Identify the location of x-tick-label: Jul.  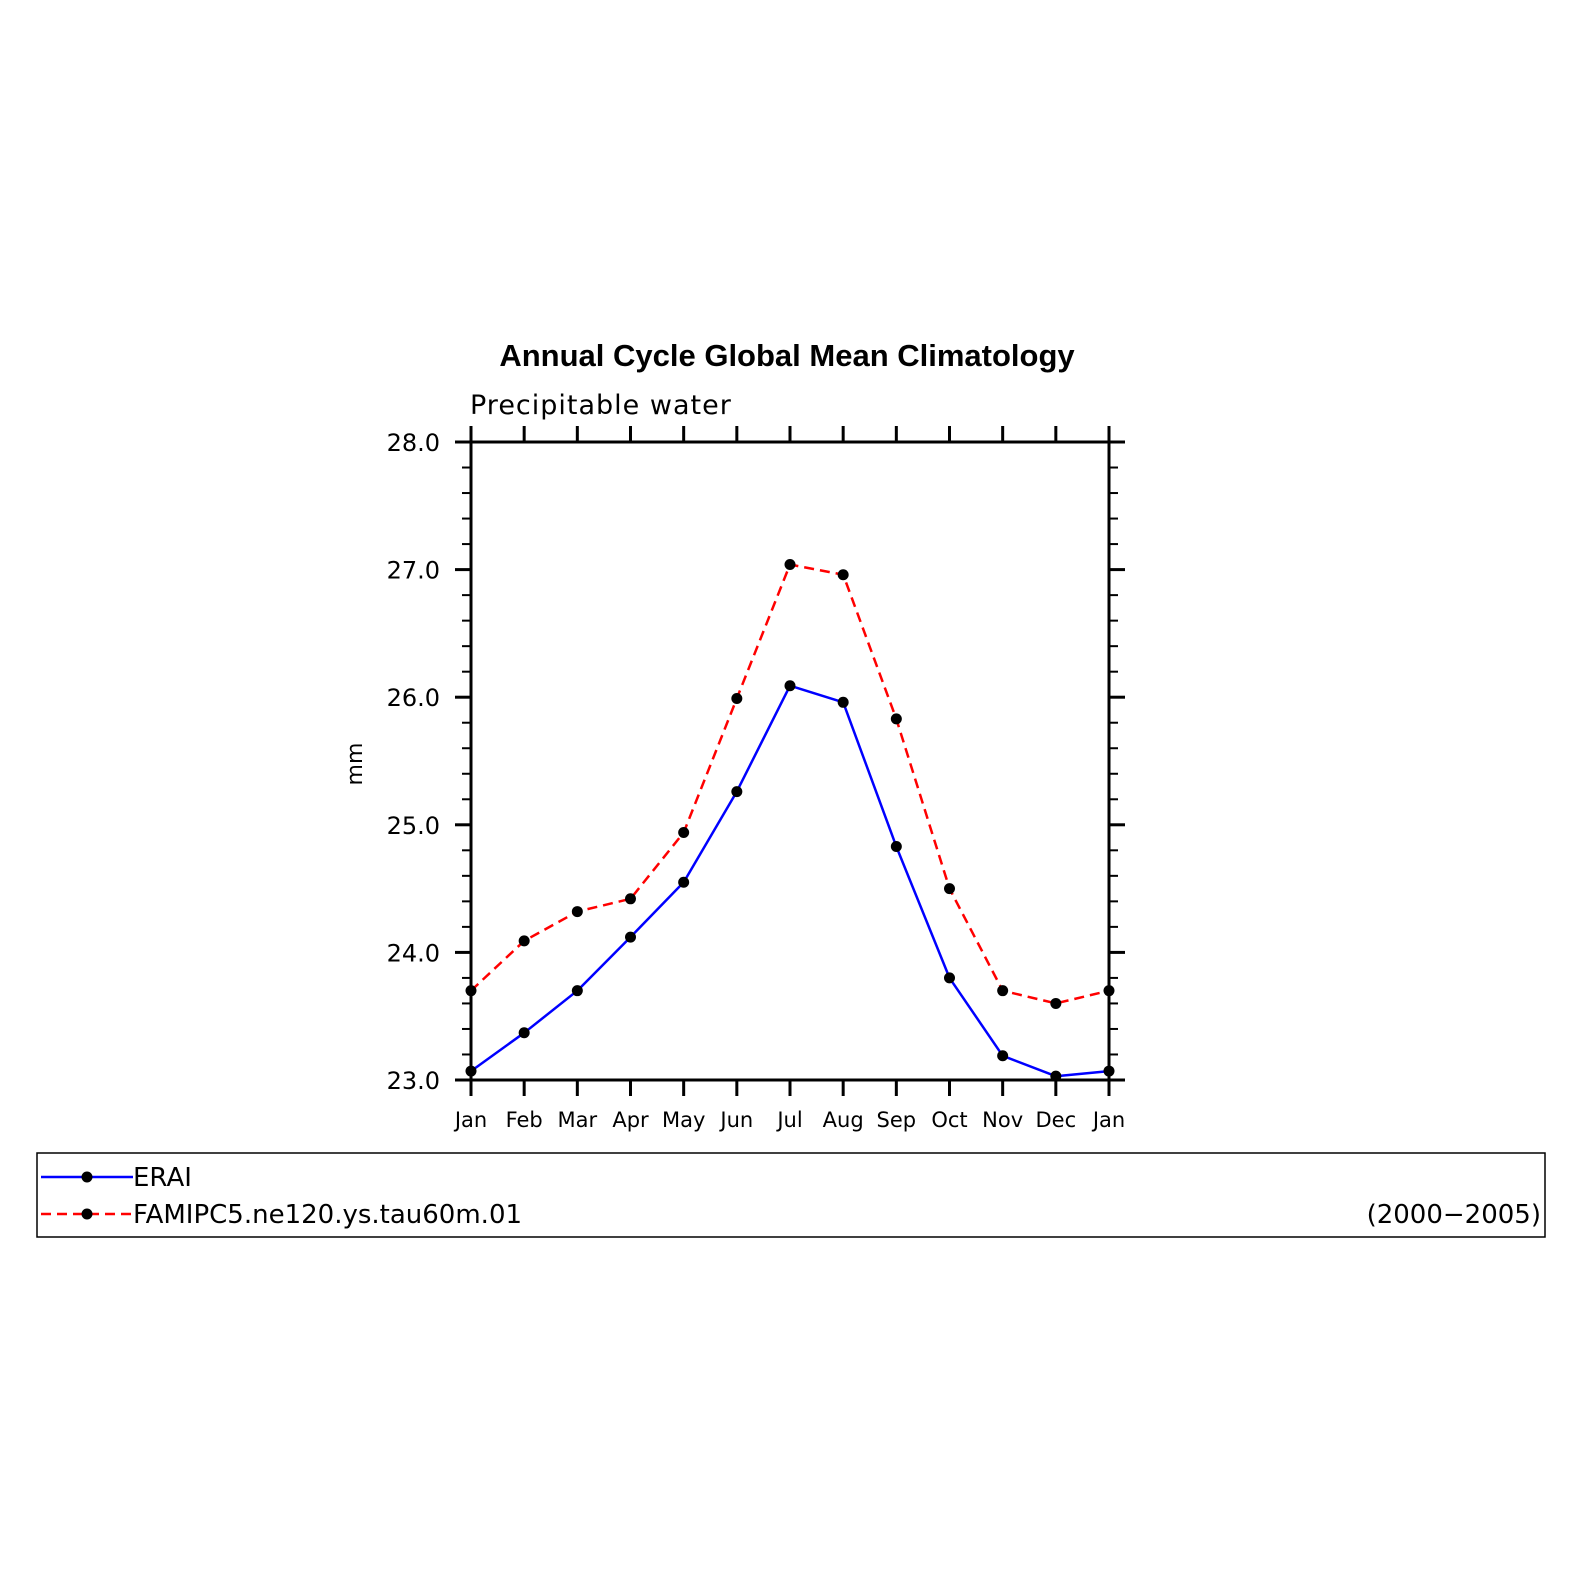
(788, 1120).